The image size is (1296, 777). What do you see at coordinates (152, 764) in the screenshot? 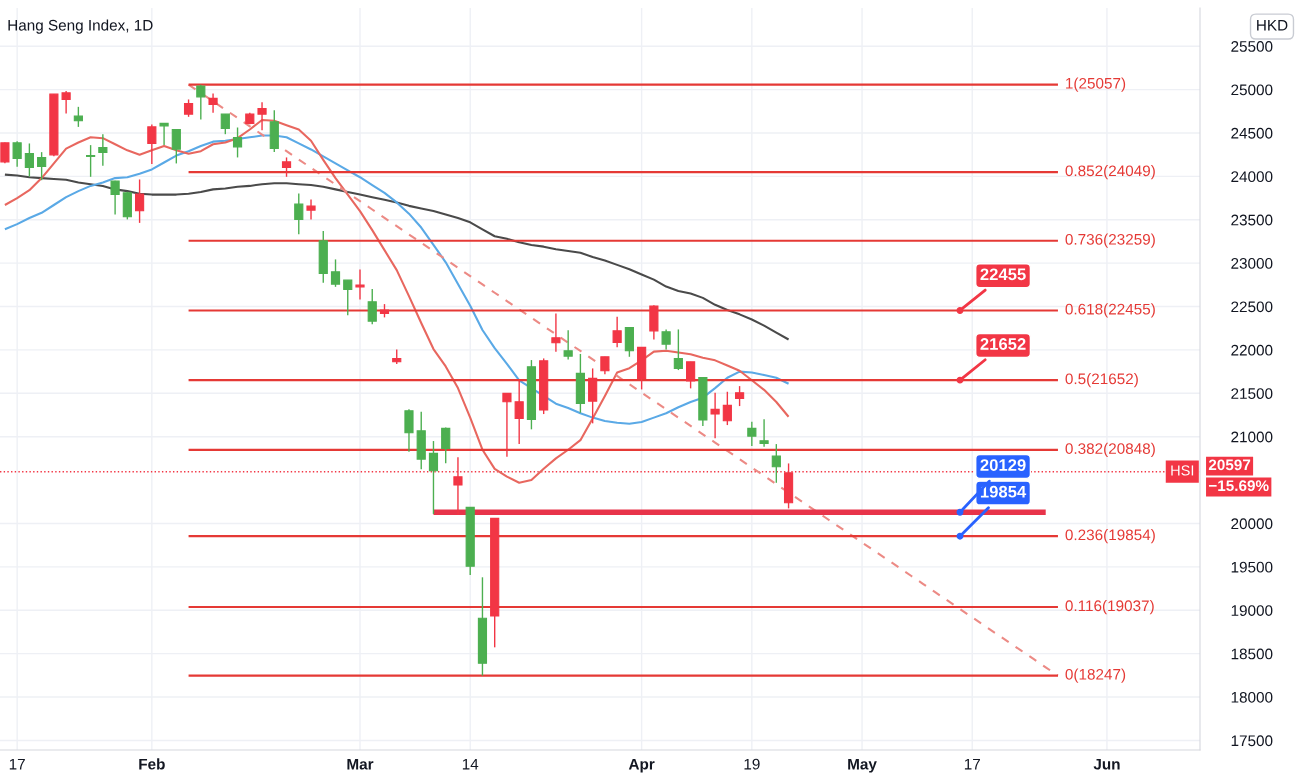
I see `x-tick-label: Feb` at bounding box center [152, 764].